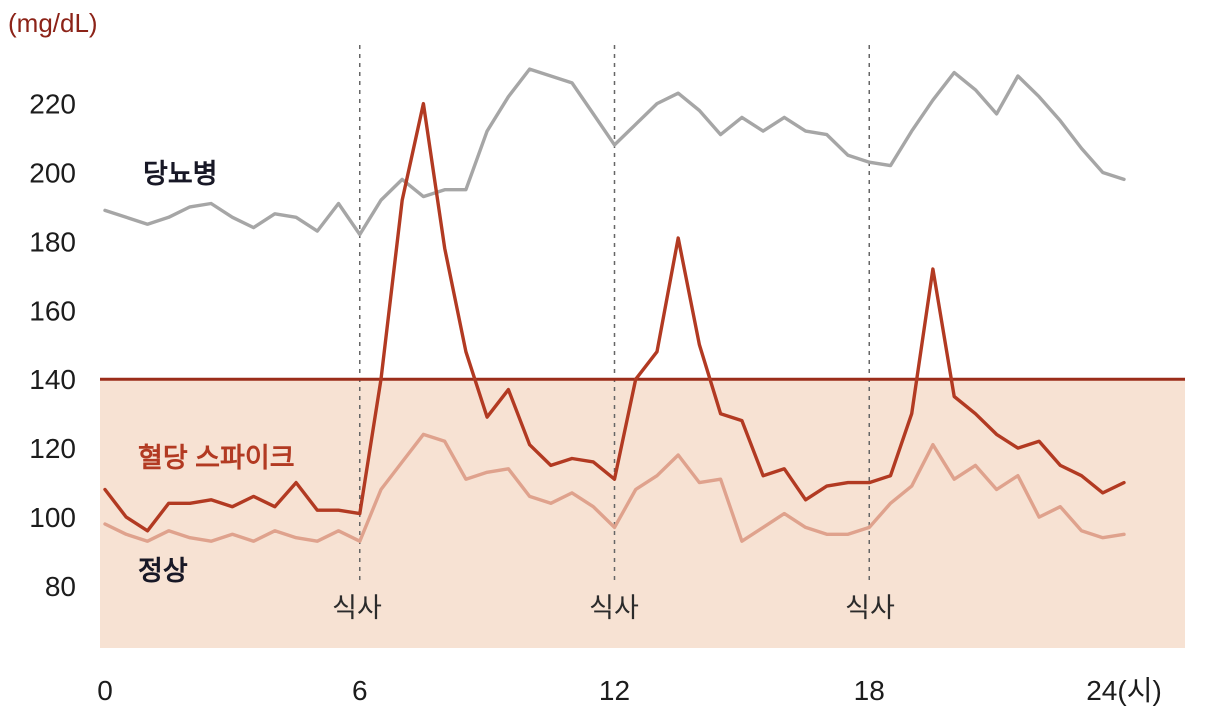  What do you see at coordinates (870, 608) in the screenshot?
I see `meal-label-3: 식사` at bounding box center [870, 608].